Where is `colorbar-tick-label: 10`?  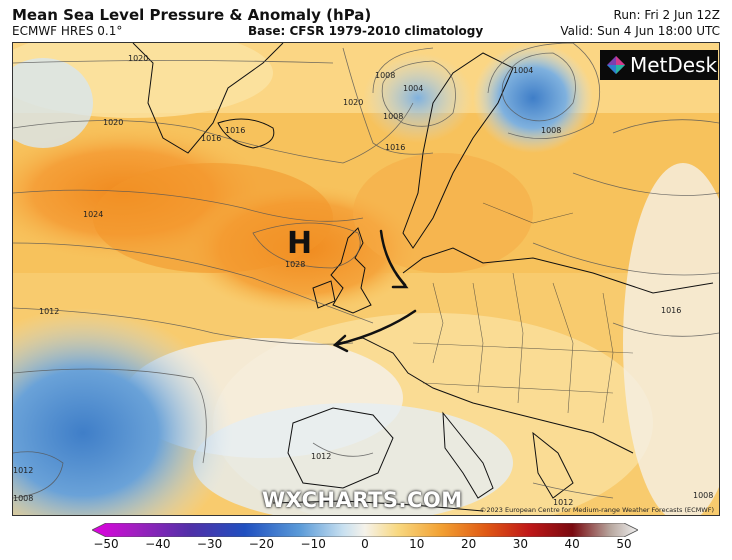 colorbar-tick-label: 10 is located at coordinates (417, 544).